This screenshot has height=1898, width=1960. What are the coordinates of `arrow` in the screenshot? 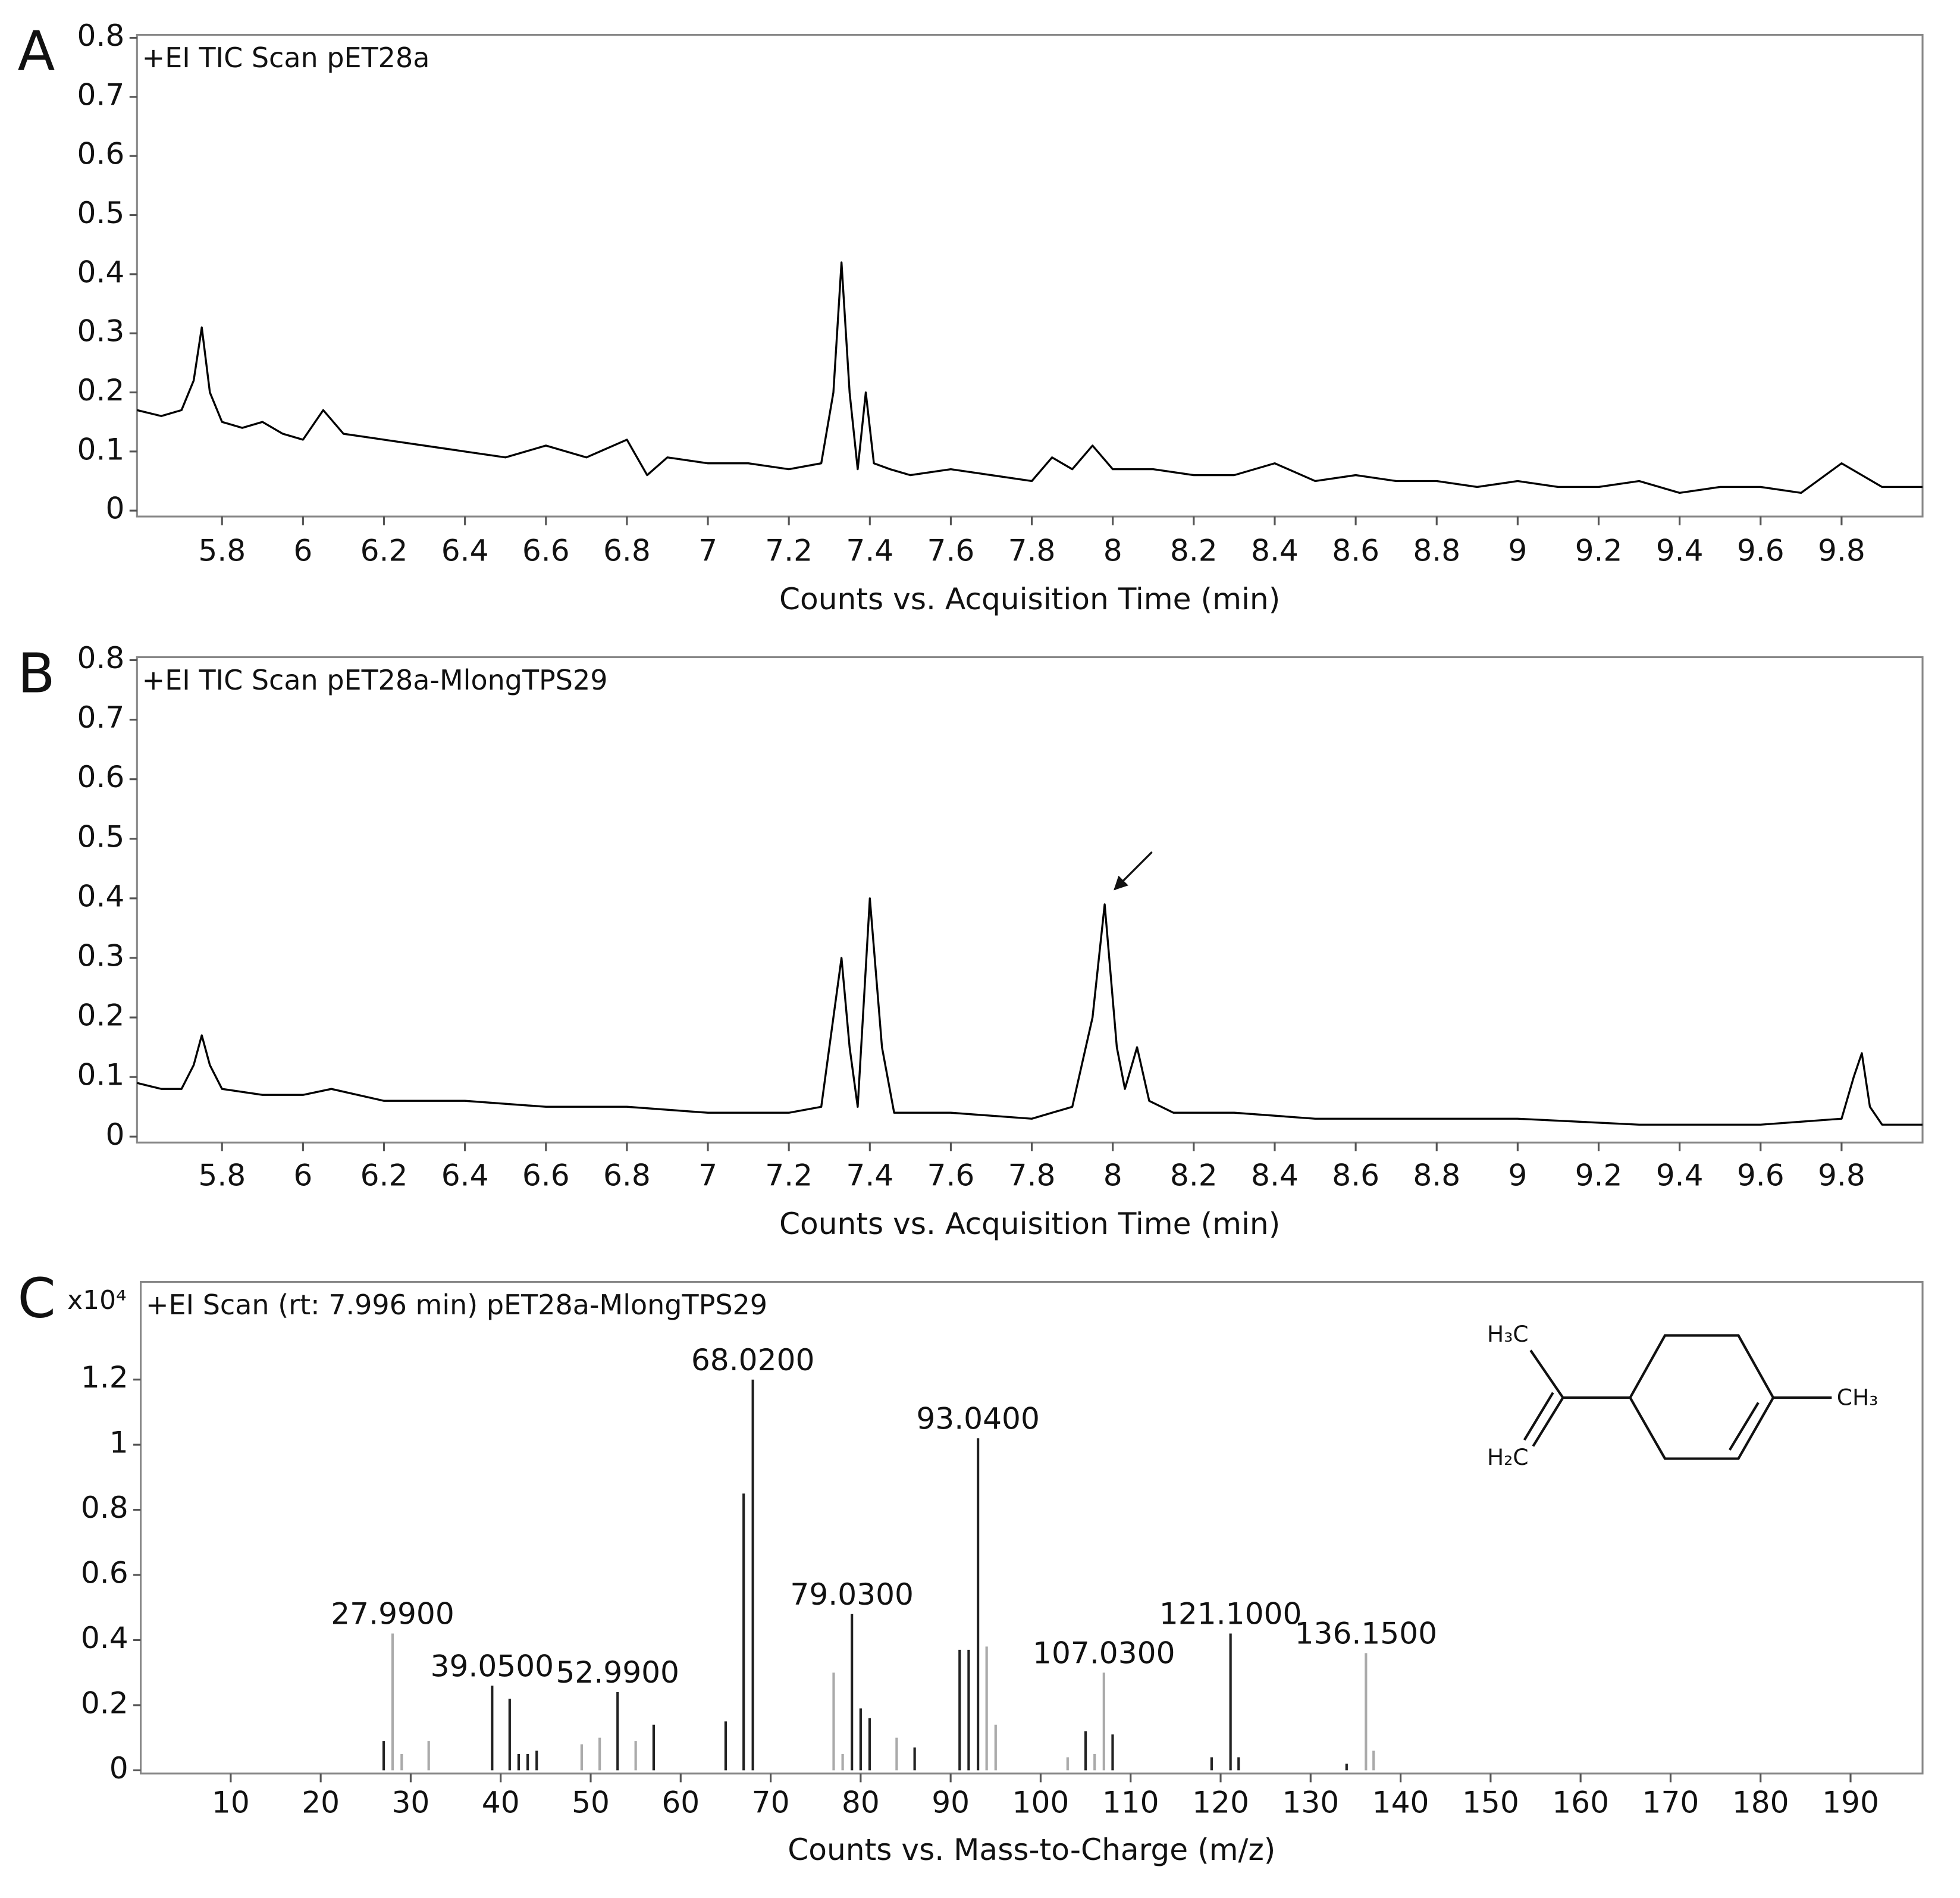 It's located at (1133, 871).